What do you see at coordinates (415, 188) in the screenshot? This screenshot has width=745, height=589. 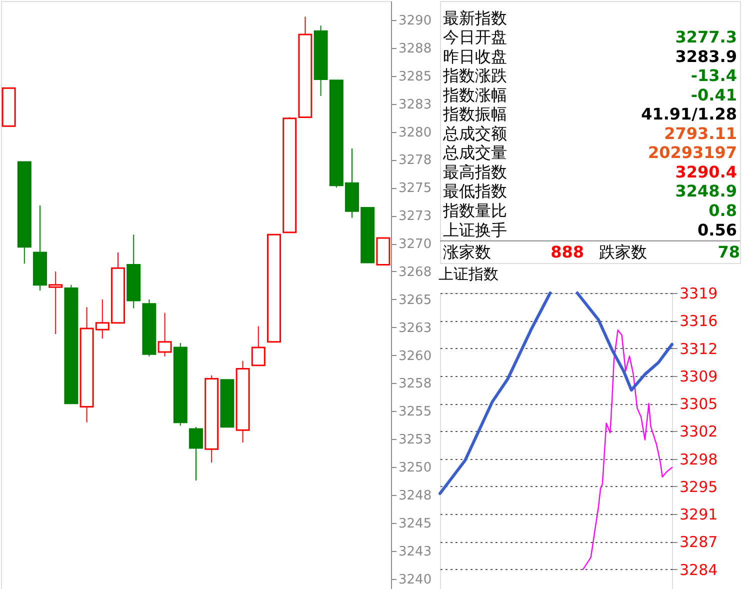 I see `y-tick-label: 3275` at bounding box center [415, 188].